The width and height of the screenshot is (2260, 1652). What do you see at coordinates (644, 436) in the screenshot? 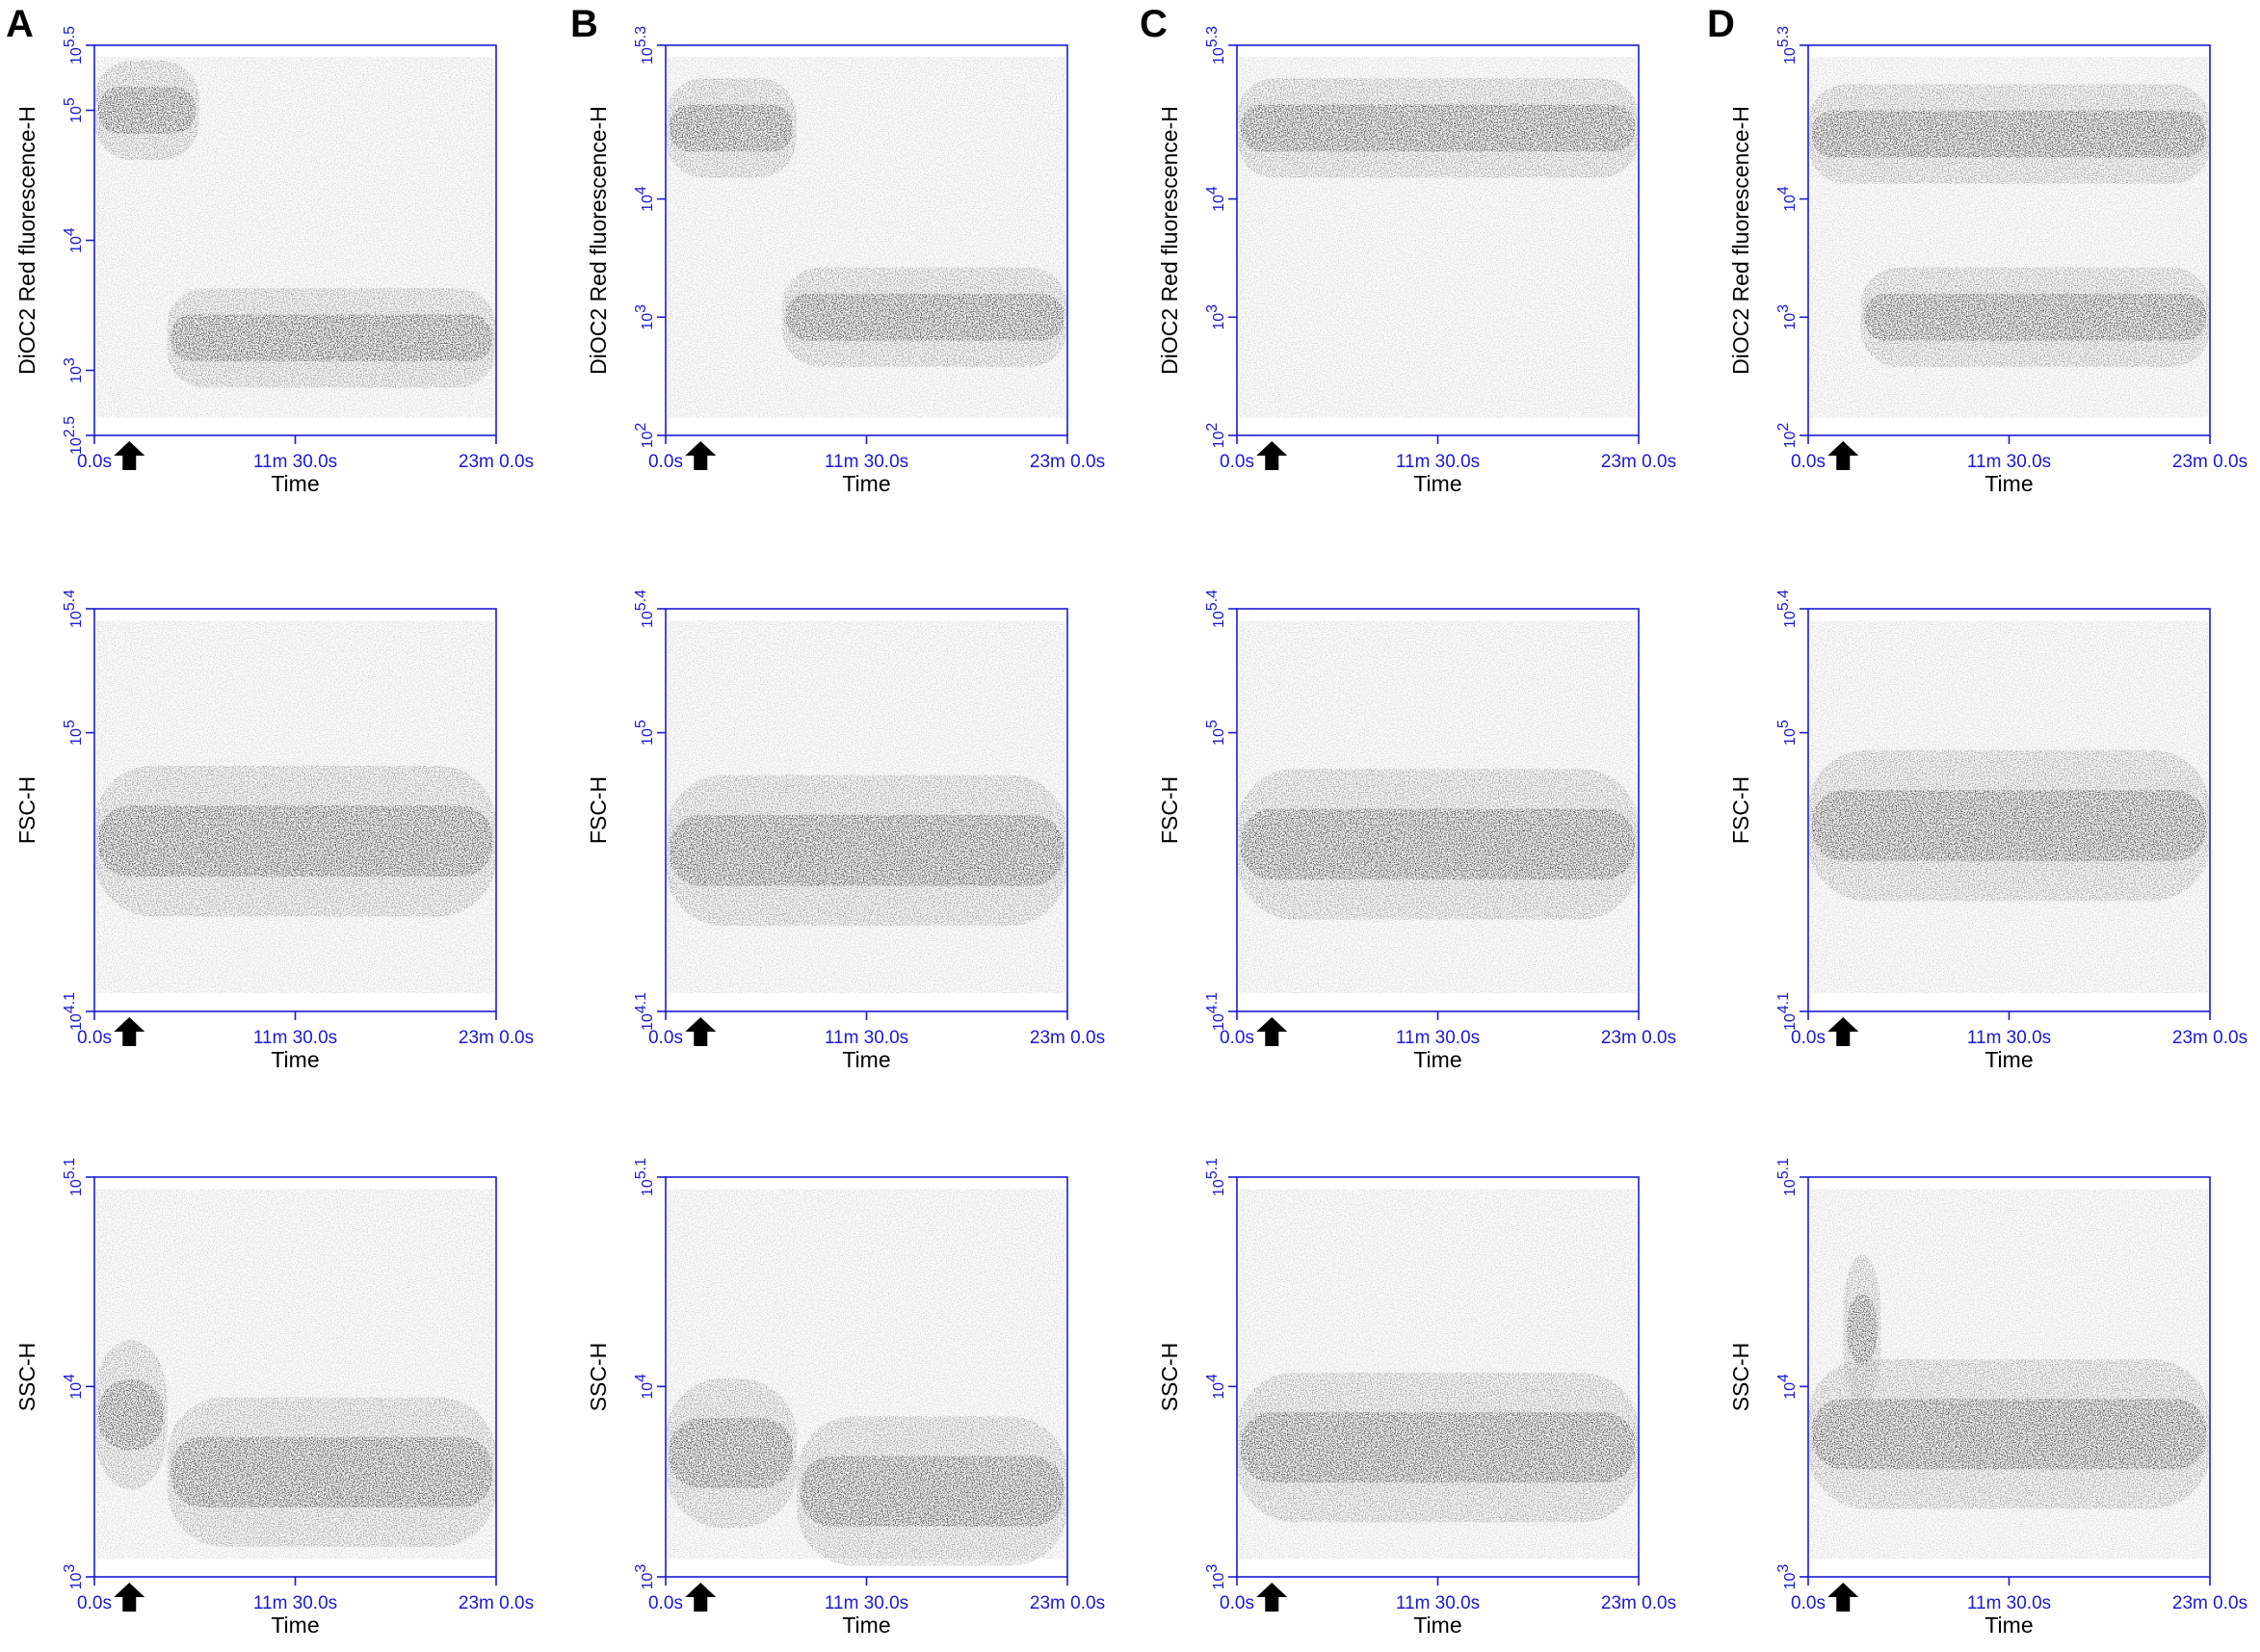
I see `y-tick-label: 10²` at bounding box center [644, 436].